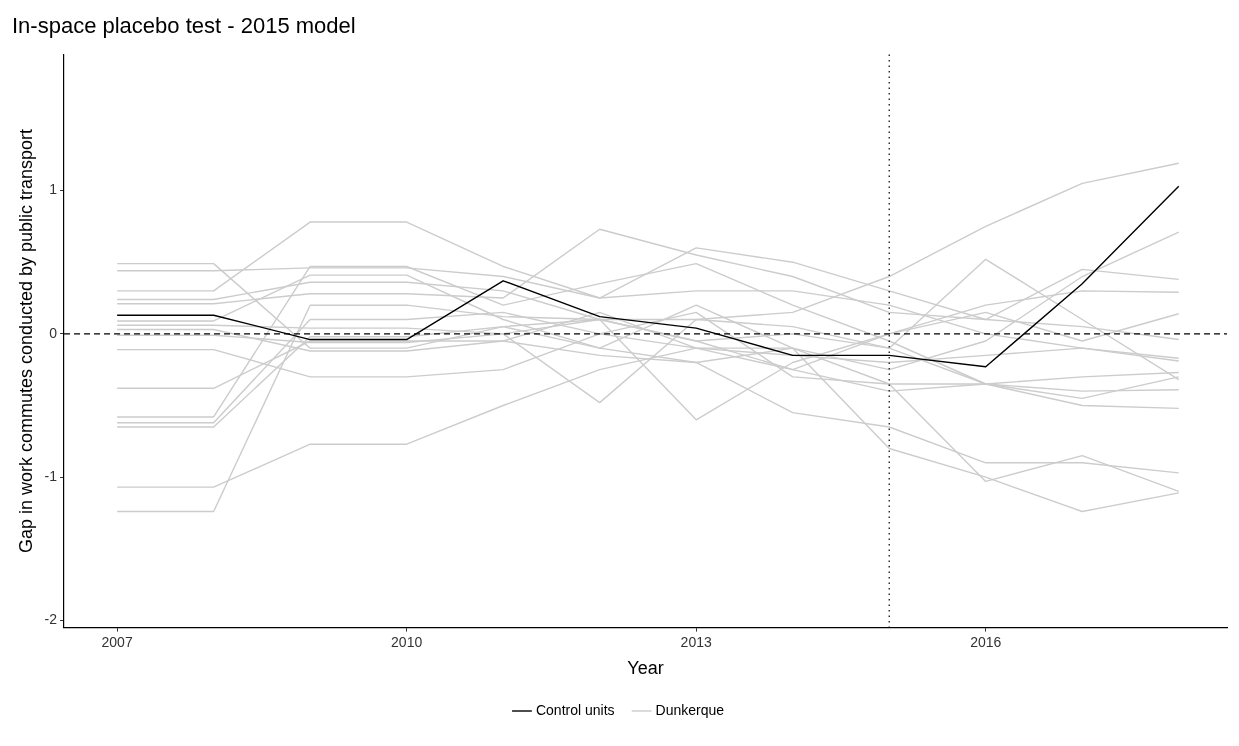 This screenshot has height=746, width=1239. I want to click on x-tick-label: 2010, so click(407, 641).